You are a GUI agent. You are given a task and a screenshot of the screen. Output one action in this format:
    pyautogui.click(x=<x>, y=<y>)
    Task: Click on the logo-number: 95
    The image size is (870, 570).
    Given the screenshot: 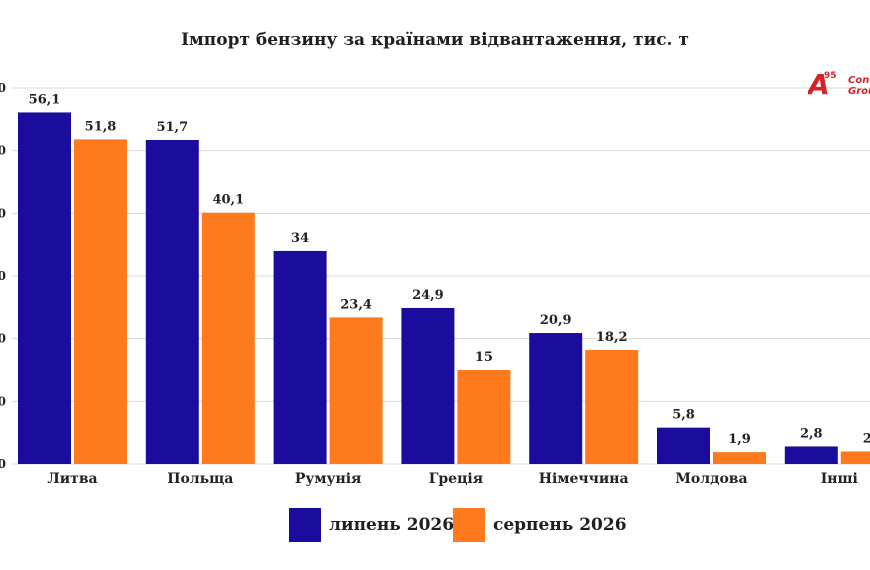 What is the action you would take?
    pyautogui.click(x=830, y=76)
    